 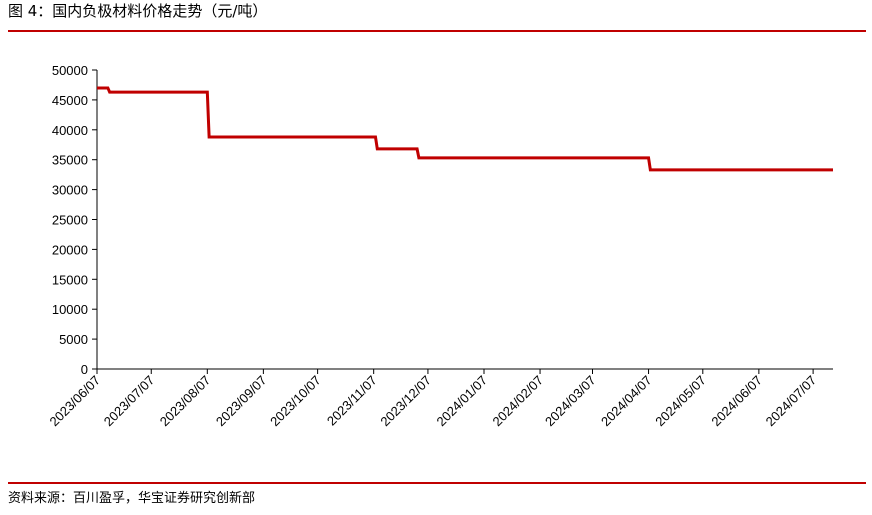 What do you see at coordinates (84, 369) in the screenshot?
I see `y-tick-label: 0` at bounding box center [84, 369].